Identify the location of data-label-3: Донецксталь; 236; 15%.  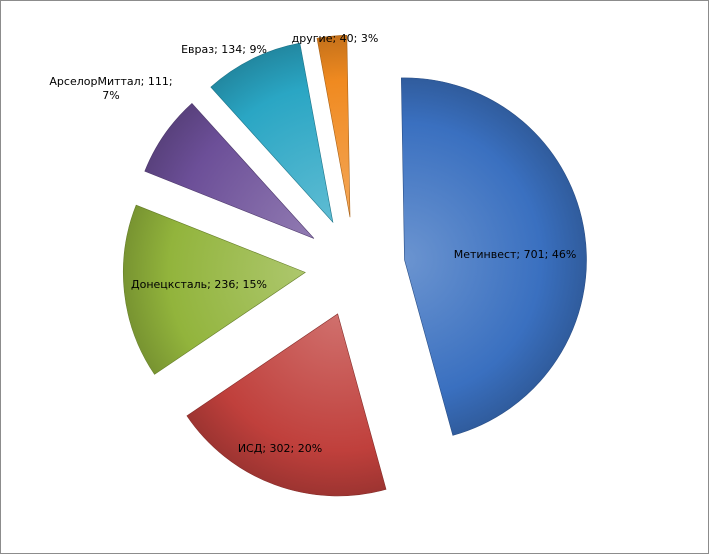
(199, 284).